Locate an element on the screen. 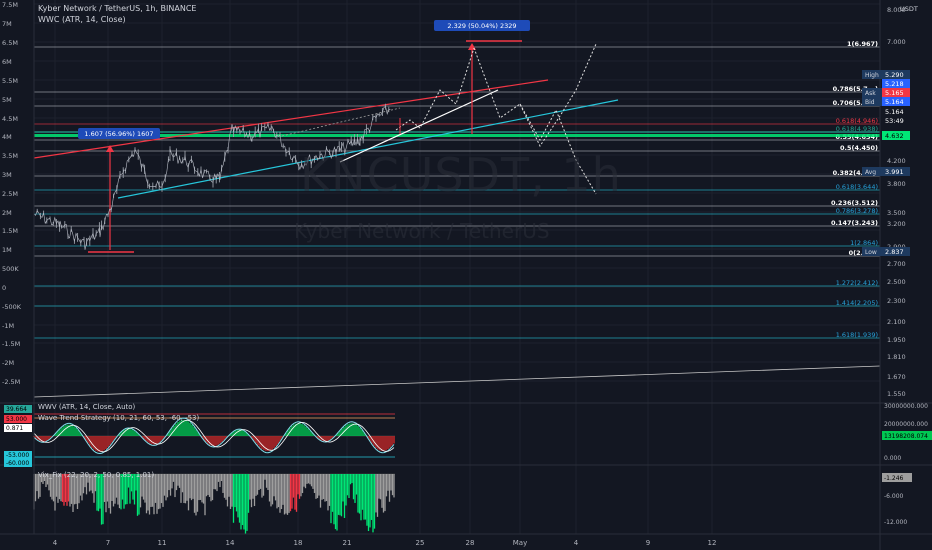 Image resolution: width=932 pixels, height=550 pixels. x-axis-label: 12 is located at coordinates (712, 543).